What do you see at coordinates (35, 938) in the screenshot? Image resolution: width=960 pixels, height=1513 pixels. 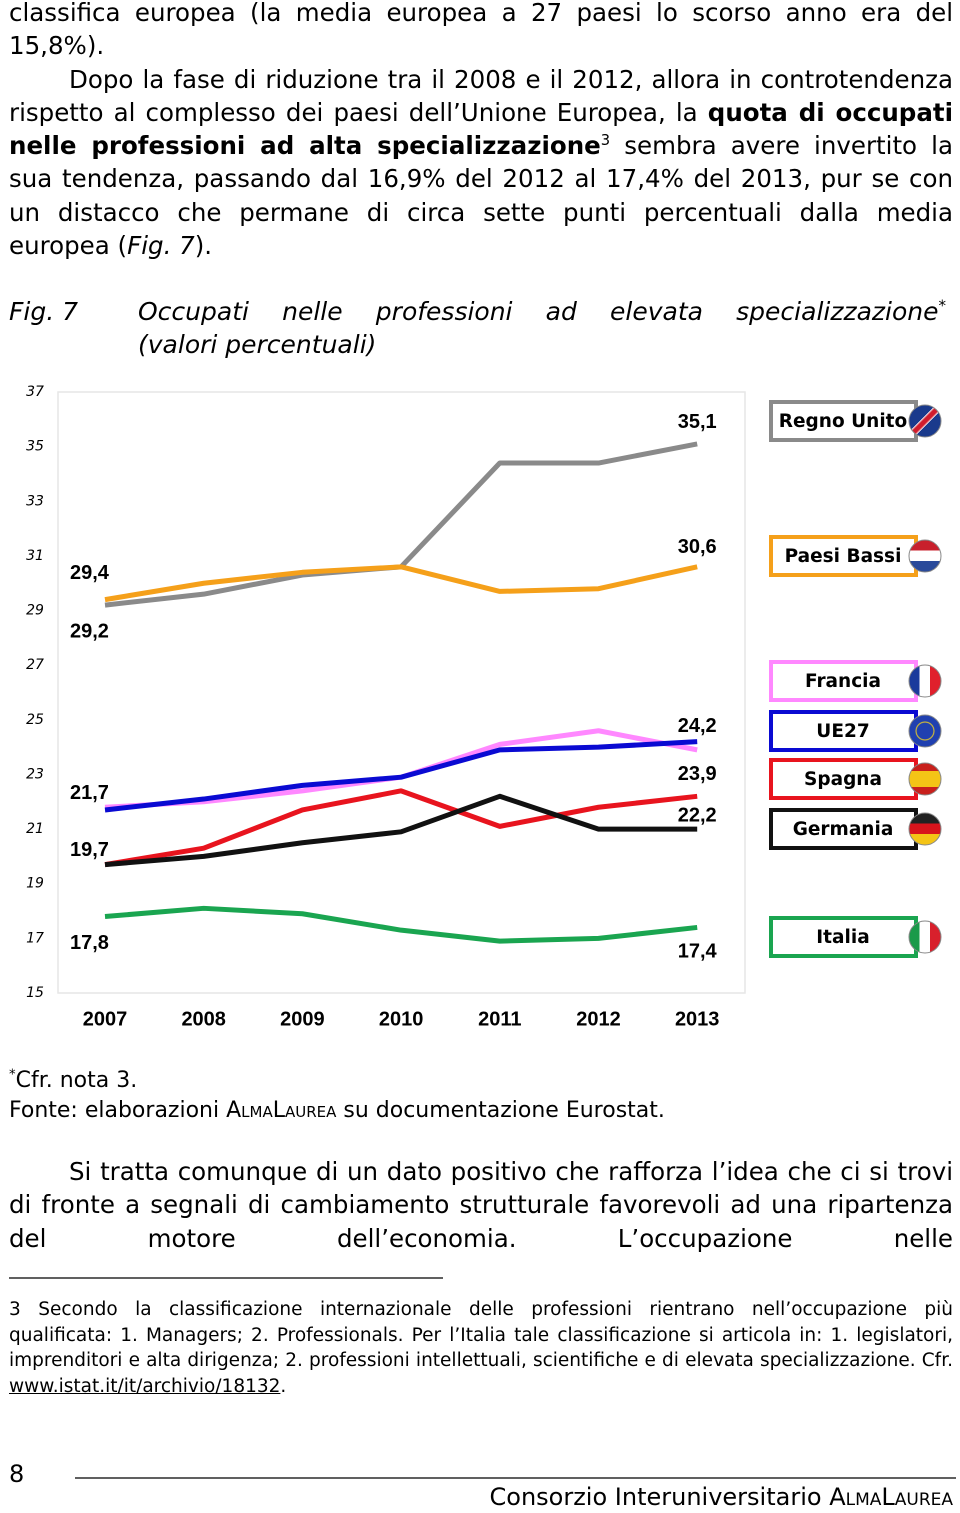 I see `y-tick-label: 17` at bounding box center [35, 938].